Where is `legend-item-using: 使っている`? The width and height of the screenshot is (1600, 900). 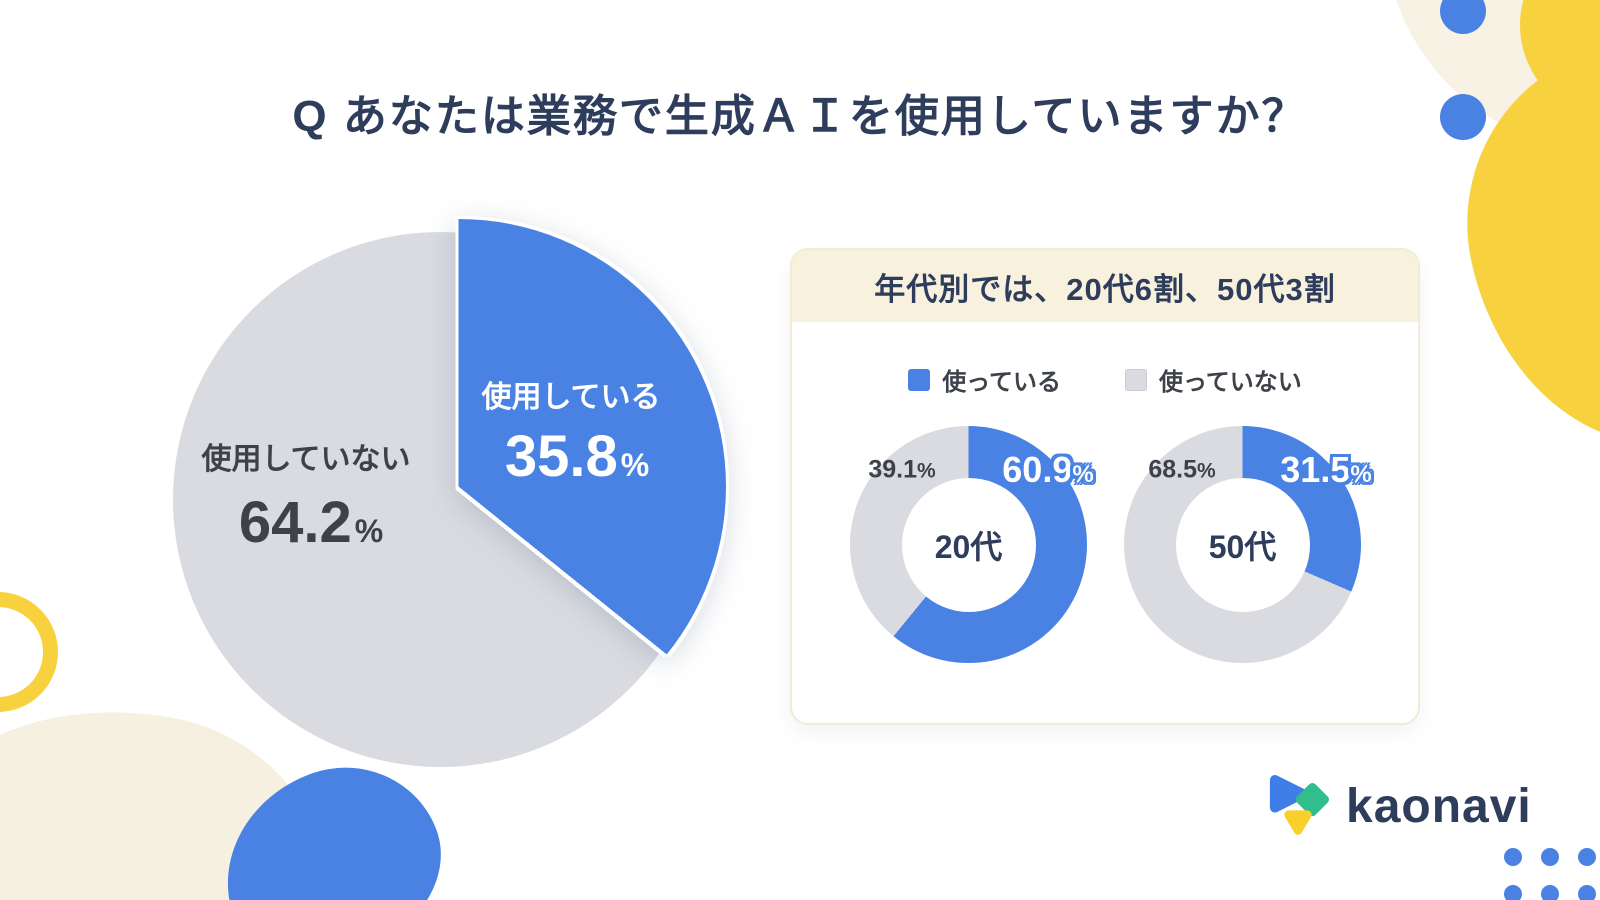
legend-item-using: 使っている is located at coordinates (984, 379).